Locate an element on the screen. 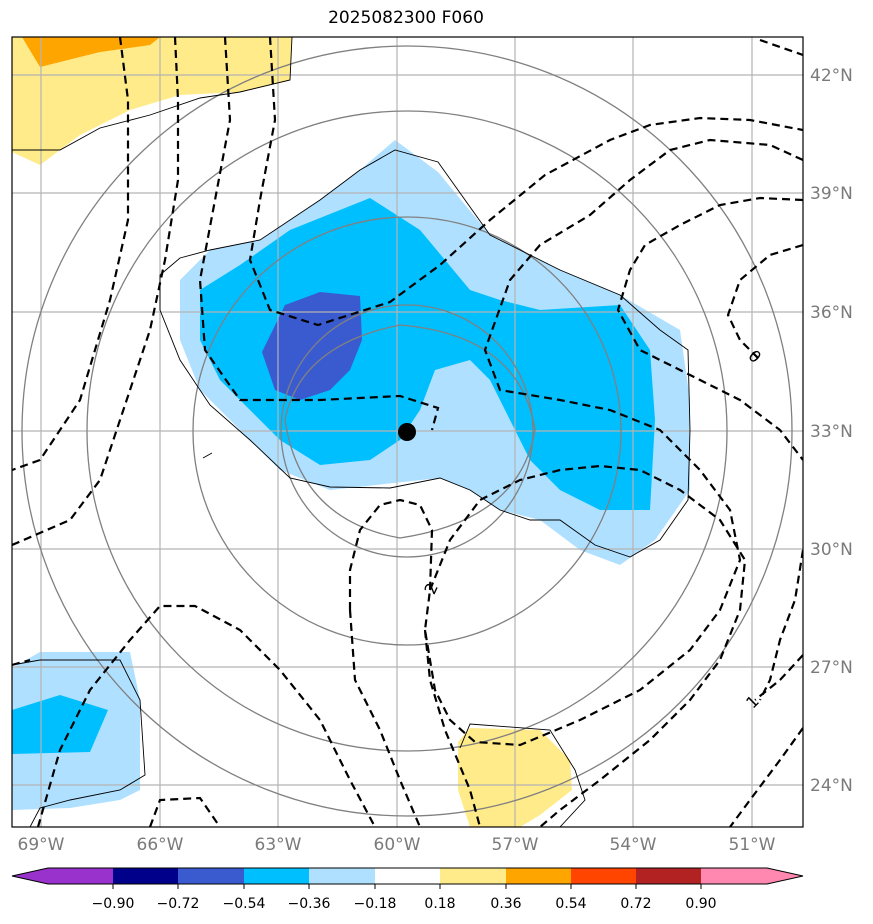 The width and height of the screenshot is (873, 924). lat-label-33: 33°N is located at coordinates (831, 432).